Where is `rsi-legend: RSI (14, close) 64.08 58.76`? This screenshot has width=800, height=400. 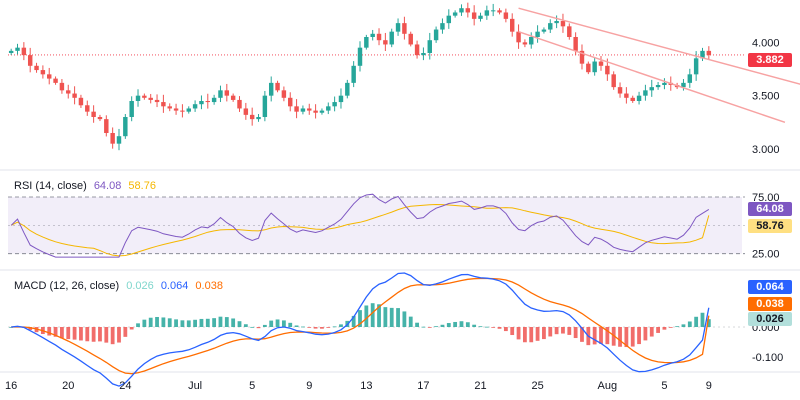 rsi-legend: RSI (14, close) 64.08 58.76 is located at coordinates (87, 186).